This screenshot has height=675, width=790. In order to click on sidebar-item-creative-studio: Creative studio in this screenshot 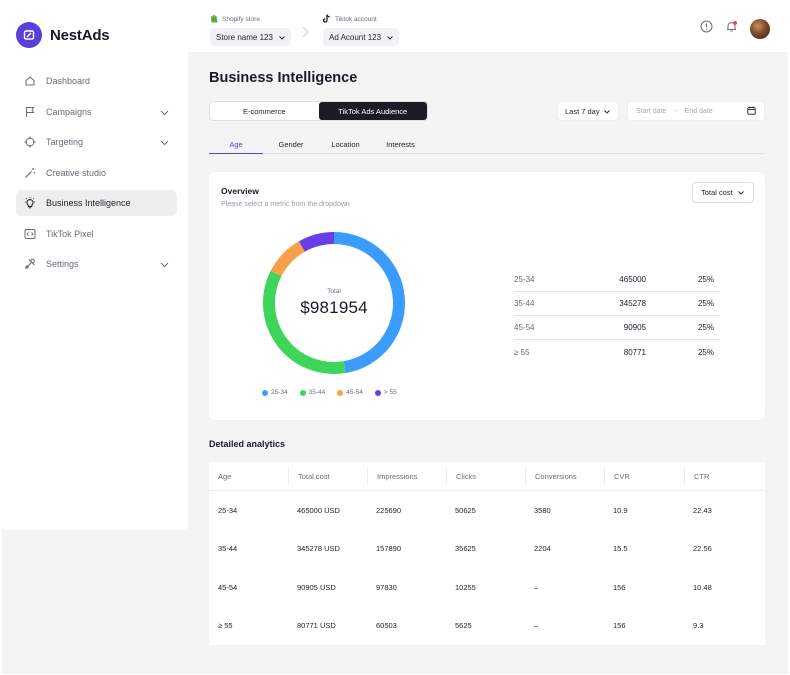, I will do `click(96, 173)`.